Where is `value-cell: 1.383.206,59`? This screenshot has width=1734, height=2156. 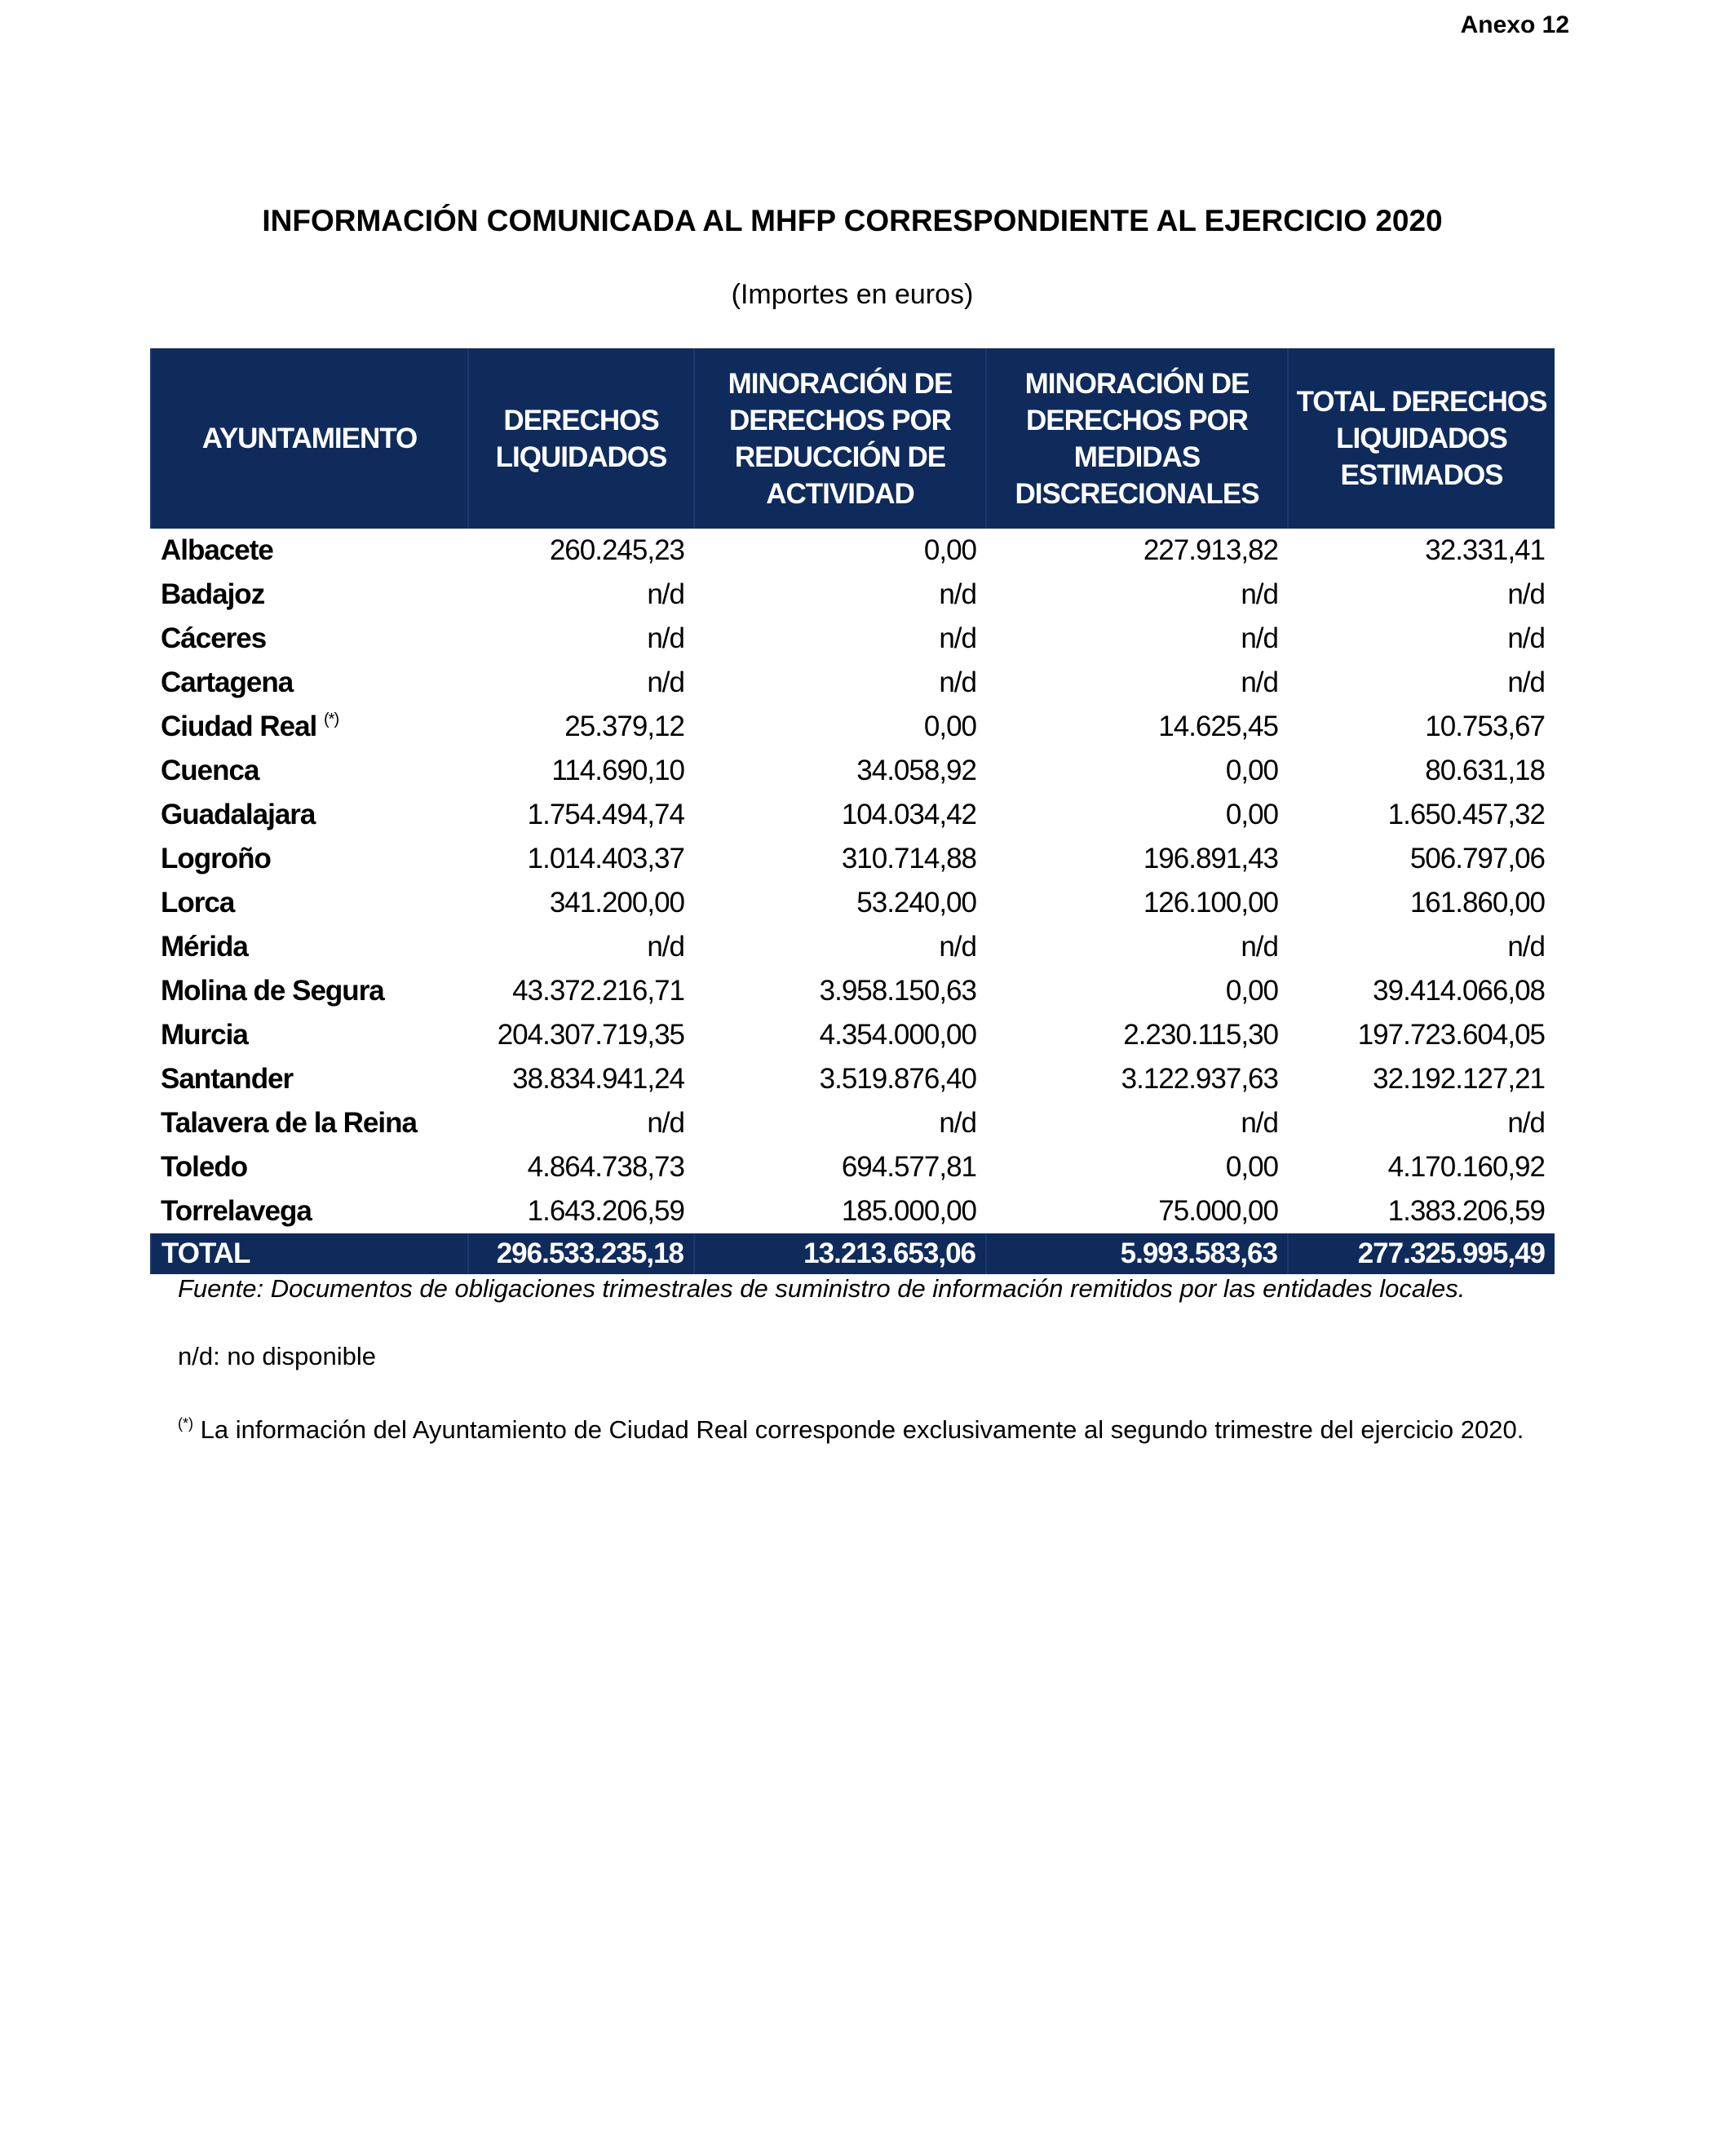 value-cell: 1.383.206,59 is located at coordinates (1466, 1211).